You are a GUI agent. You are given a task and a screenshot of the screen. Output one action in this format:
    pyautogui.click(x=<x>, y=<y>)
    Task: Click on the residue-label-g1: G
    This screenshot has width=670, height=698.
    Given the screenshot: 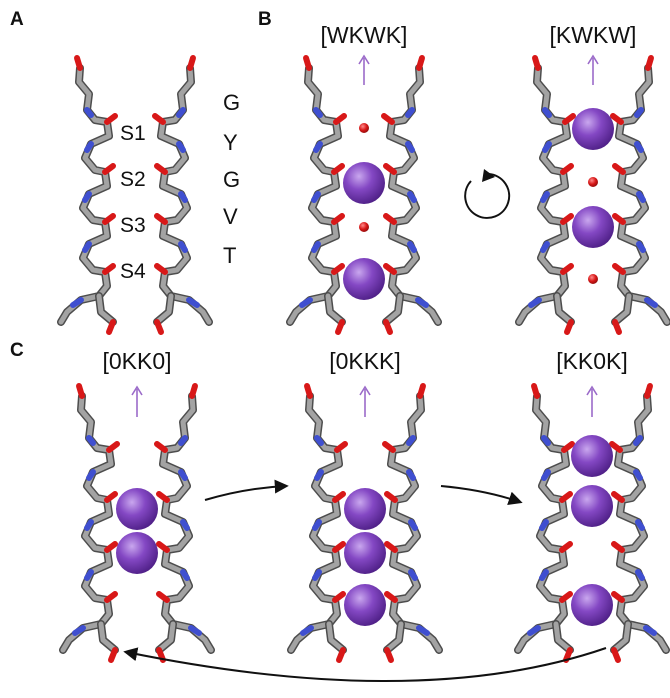 What is the action you would take?
    pyautogui.click(x=231, y=102)
    